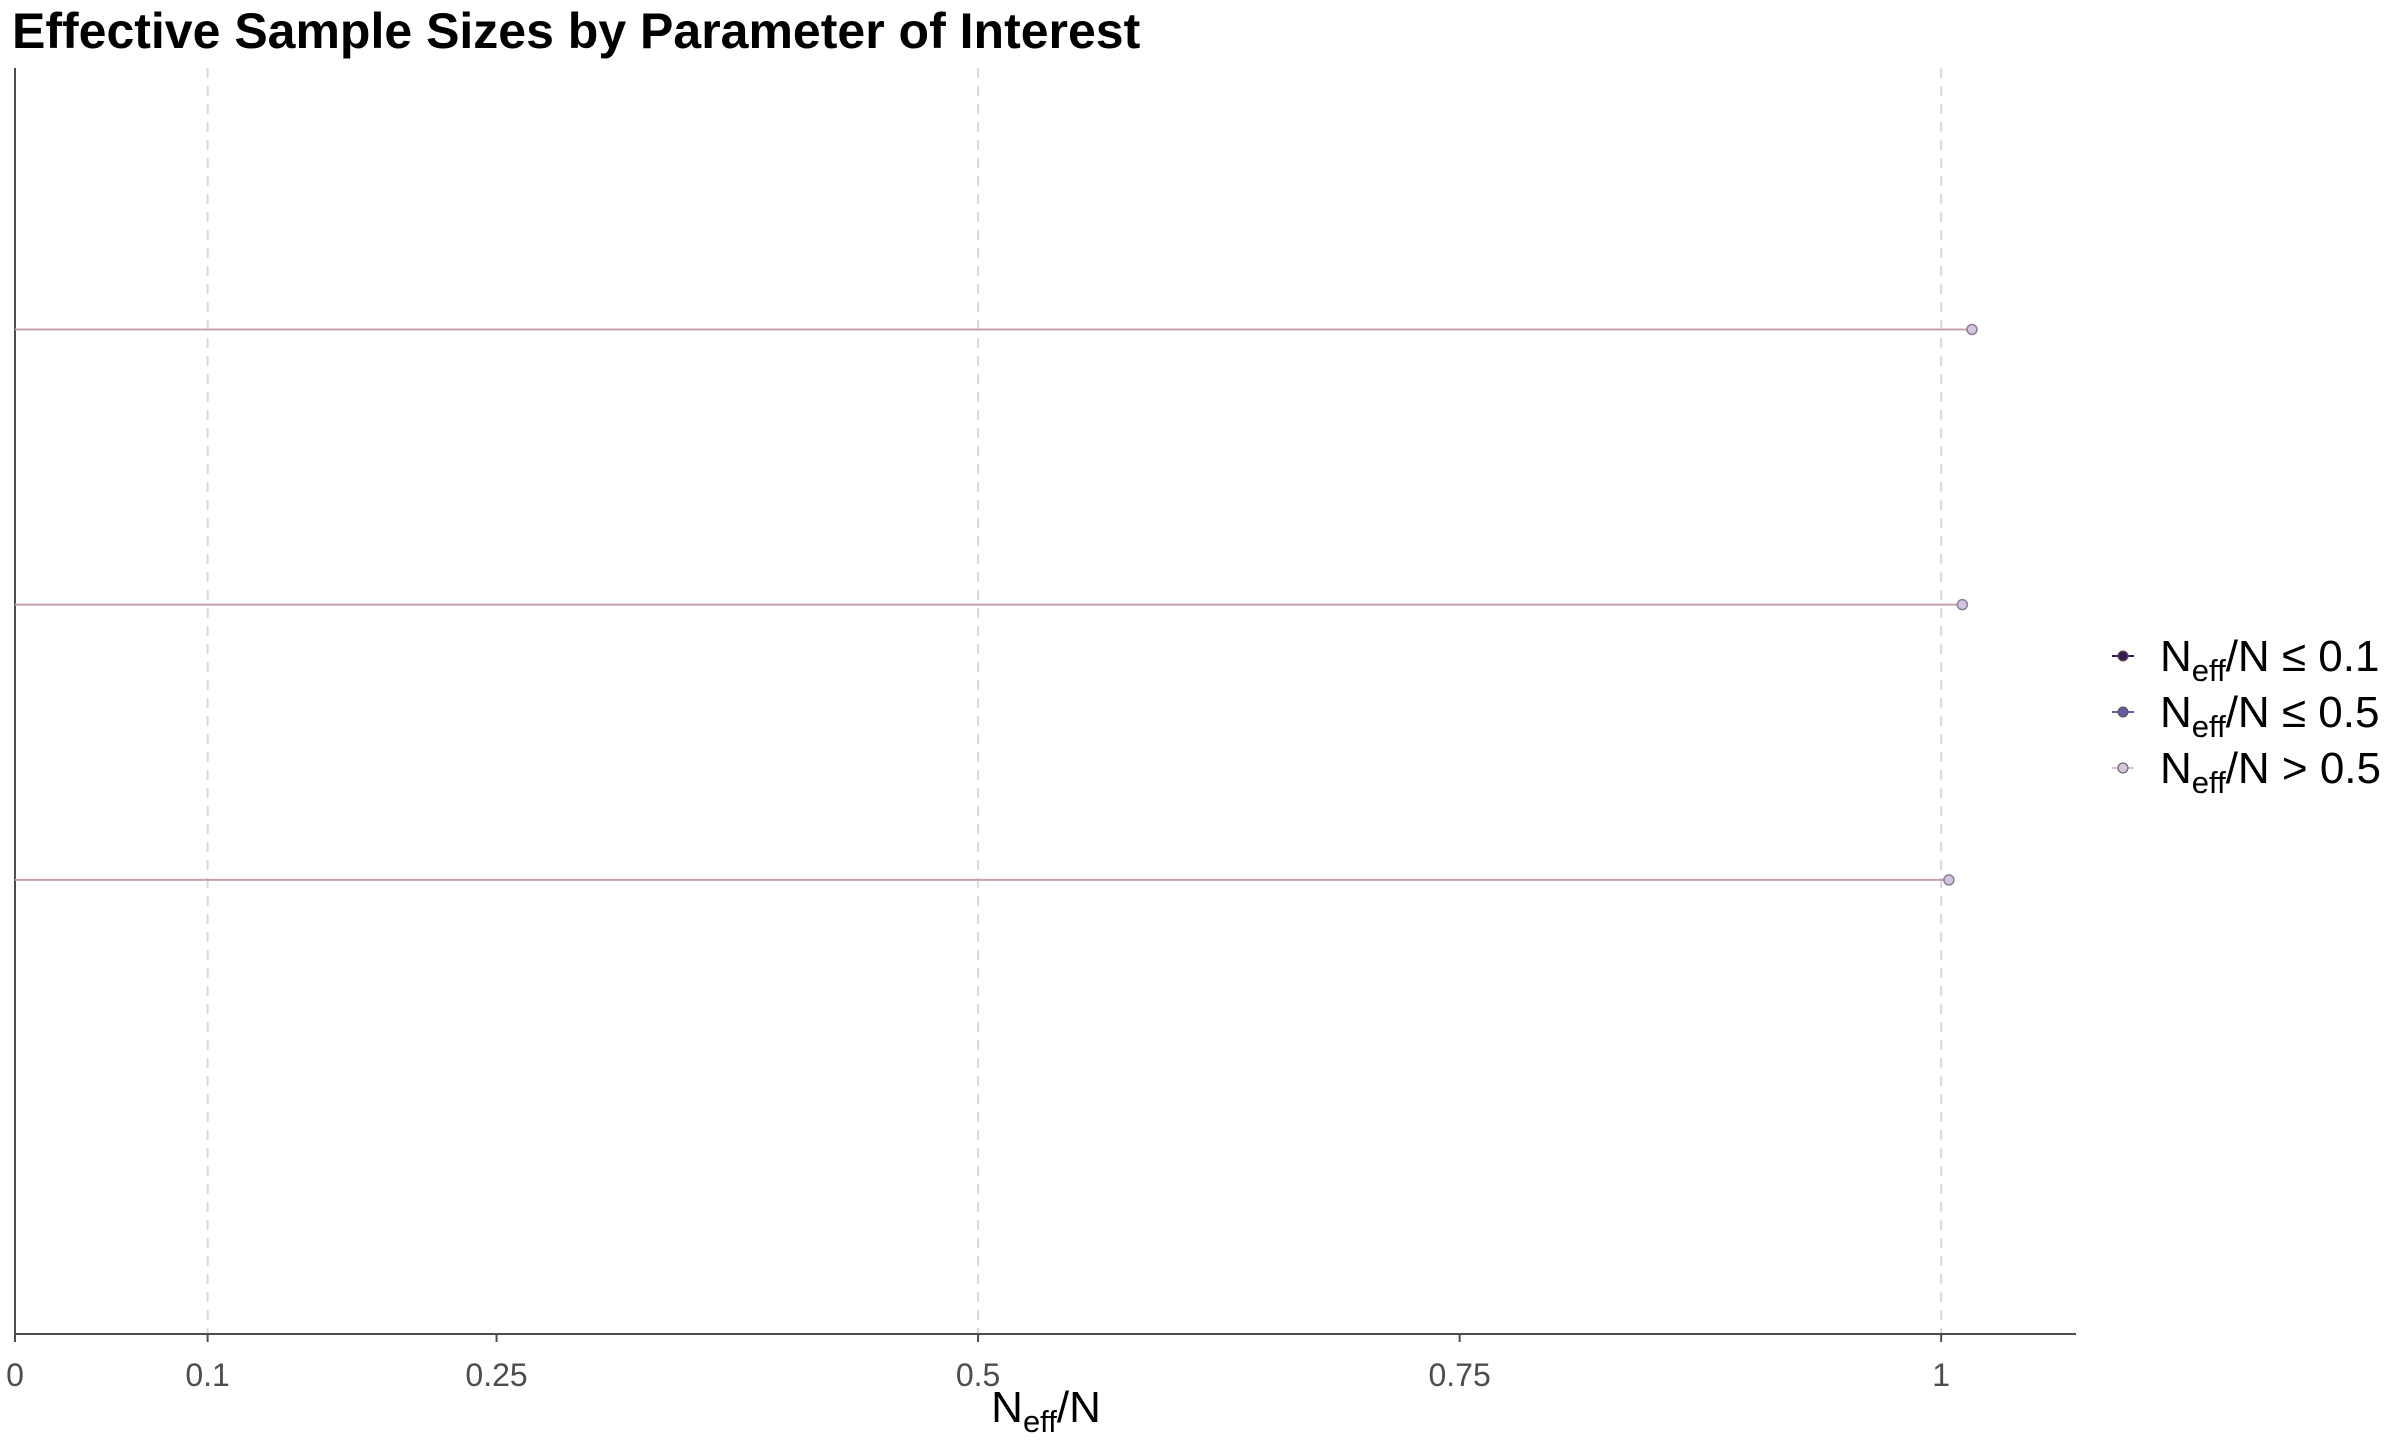  What do you see at coordinates (2303, 712) in the screenshot?
I see `legend-label-tail: /N ≤ 0.5` at bounding box center [2303, 712].